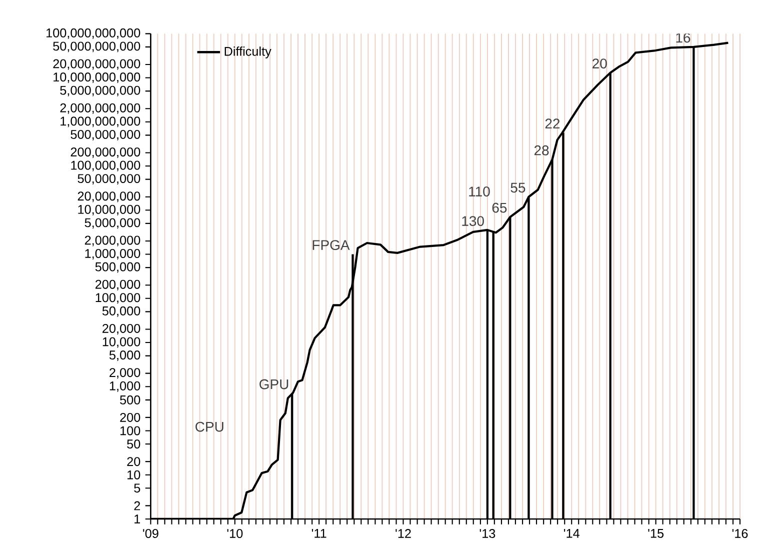  Describe the element at coordinates (112, 254) in the screenshot. I see `y-tick-label: 1,000,000` at that location.